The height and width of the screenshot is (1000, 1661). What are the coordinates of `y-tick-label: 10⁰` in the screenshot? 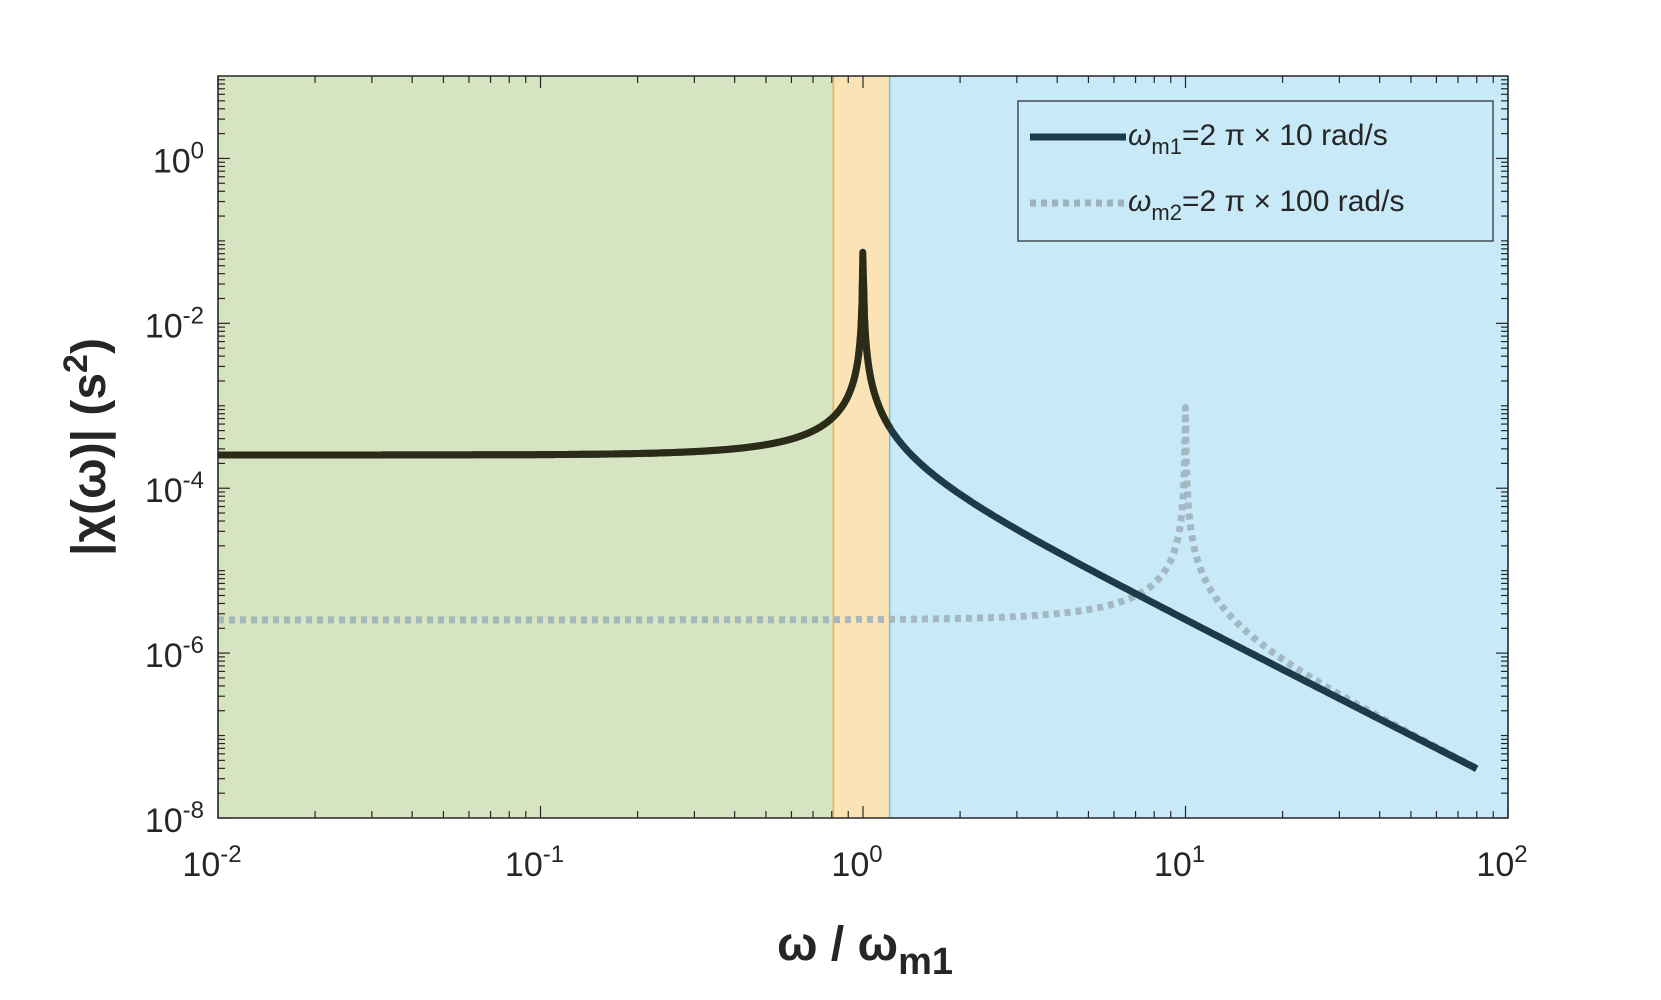 It's located at (178, 158).